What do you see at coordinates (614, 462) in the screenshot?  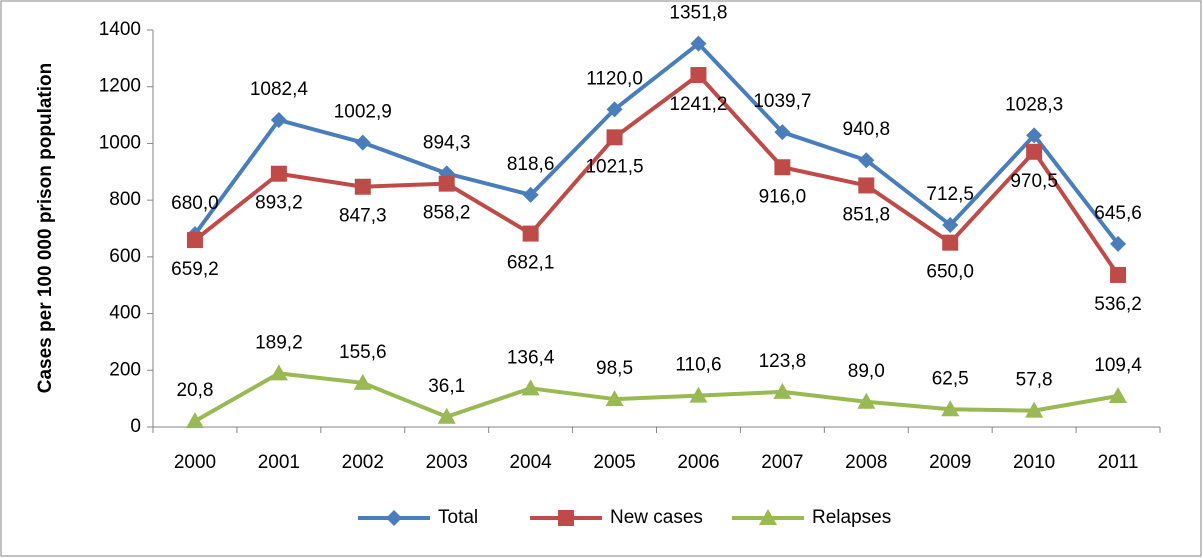 I see `x-tick-label: 2005` at bounding box center [614, 462].